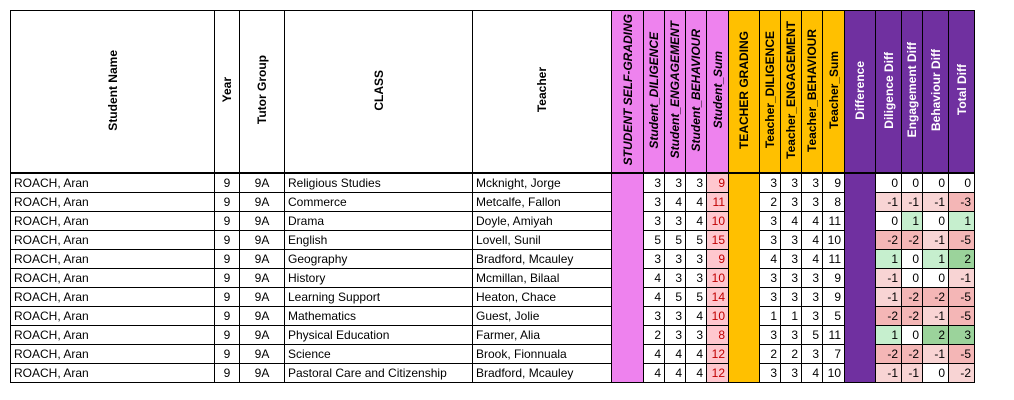 Image resolution: width=1014 pixels, height=400 pixels. I want to click on cell-teacher-sum: 11, so click(833, 259).